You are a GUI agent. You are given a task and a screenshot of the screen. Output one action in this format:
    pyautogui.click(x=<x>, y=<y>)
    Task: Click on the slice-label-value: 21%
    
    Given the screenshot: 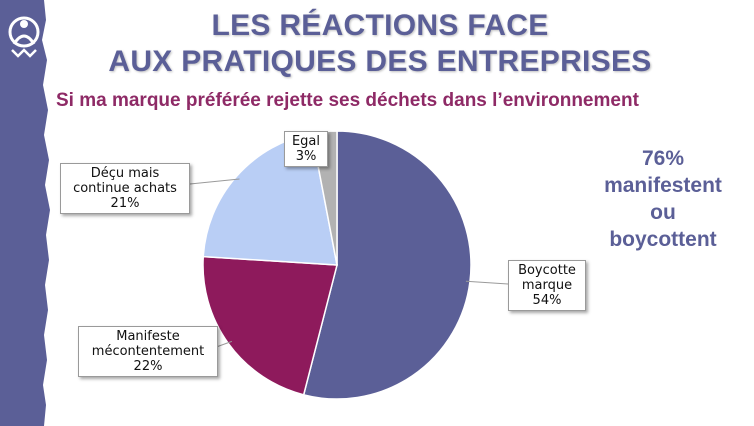 What is the action you would take?
    pyautogui.click(x=125, y=203)
    